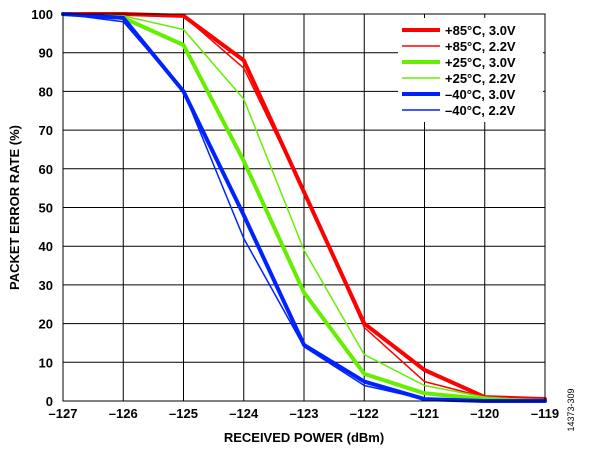 Image resolution: width=595 pixels, height=450 pixels. Describe the element at coordinates (46, 208) in the screenshot. I see `y-tick-label: 50` at that location.